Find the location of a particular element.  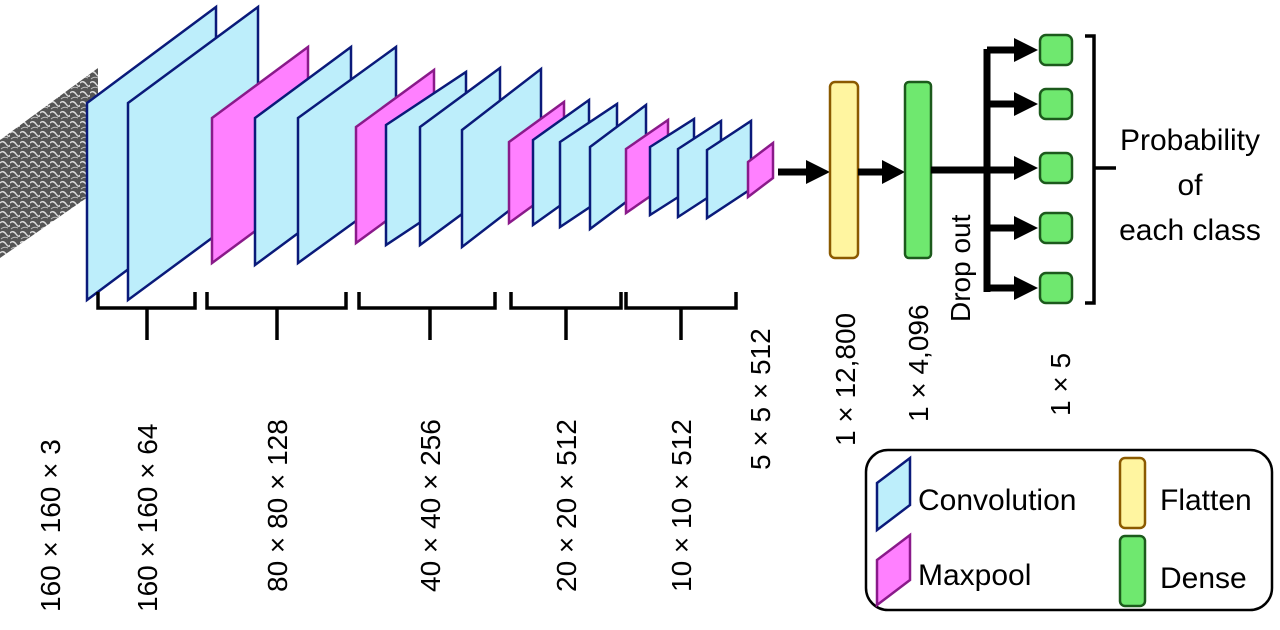

brace-block1 is located at coordinates (146, 316).